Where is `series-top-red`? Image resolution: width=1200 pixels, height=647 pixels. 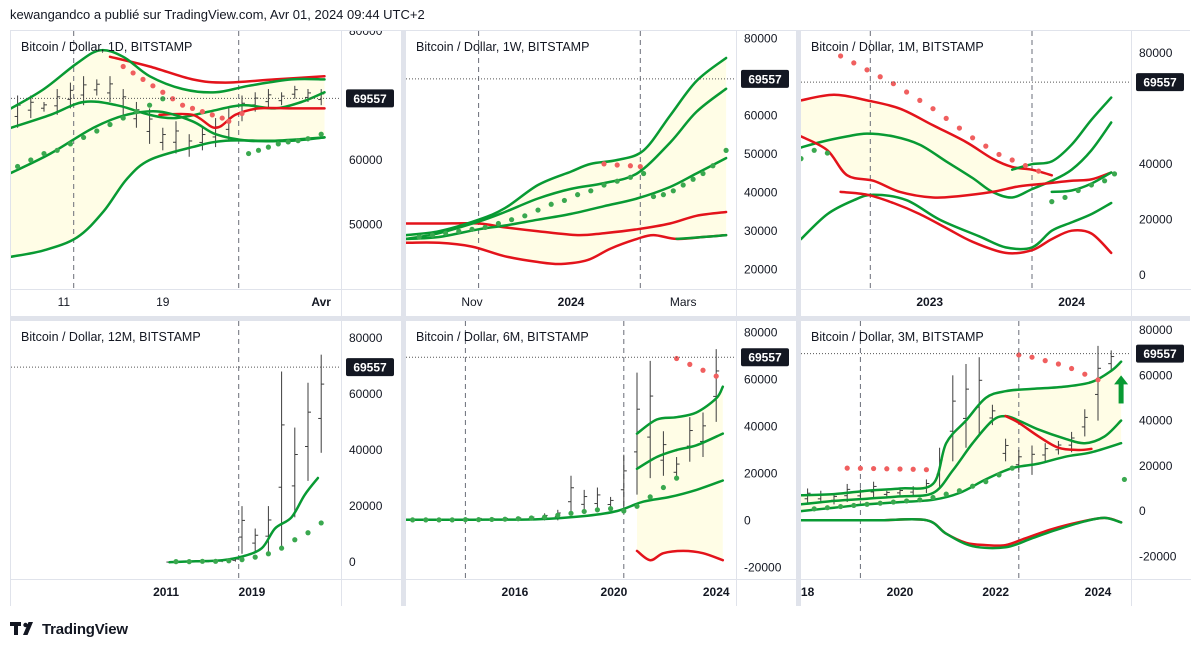
series-top-red is located at coordinates (927, 135).